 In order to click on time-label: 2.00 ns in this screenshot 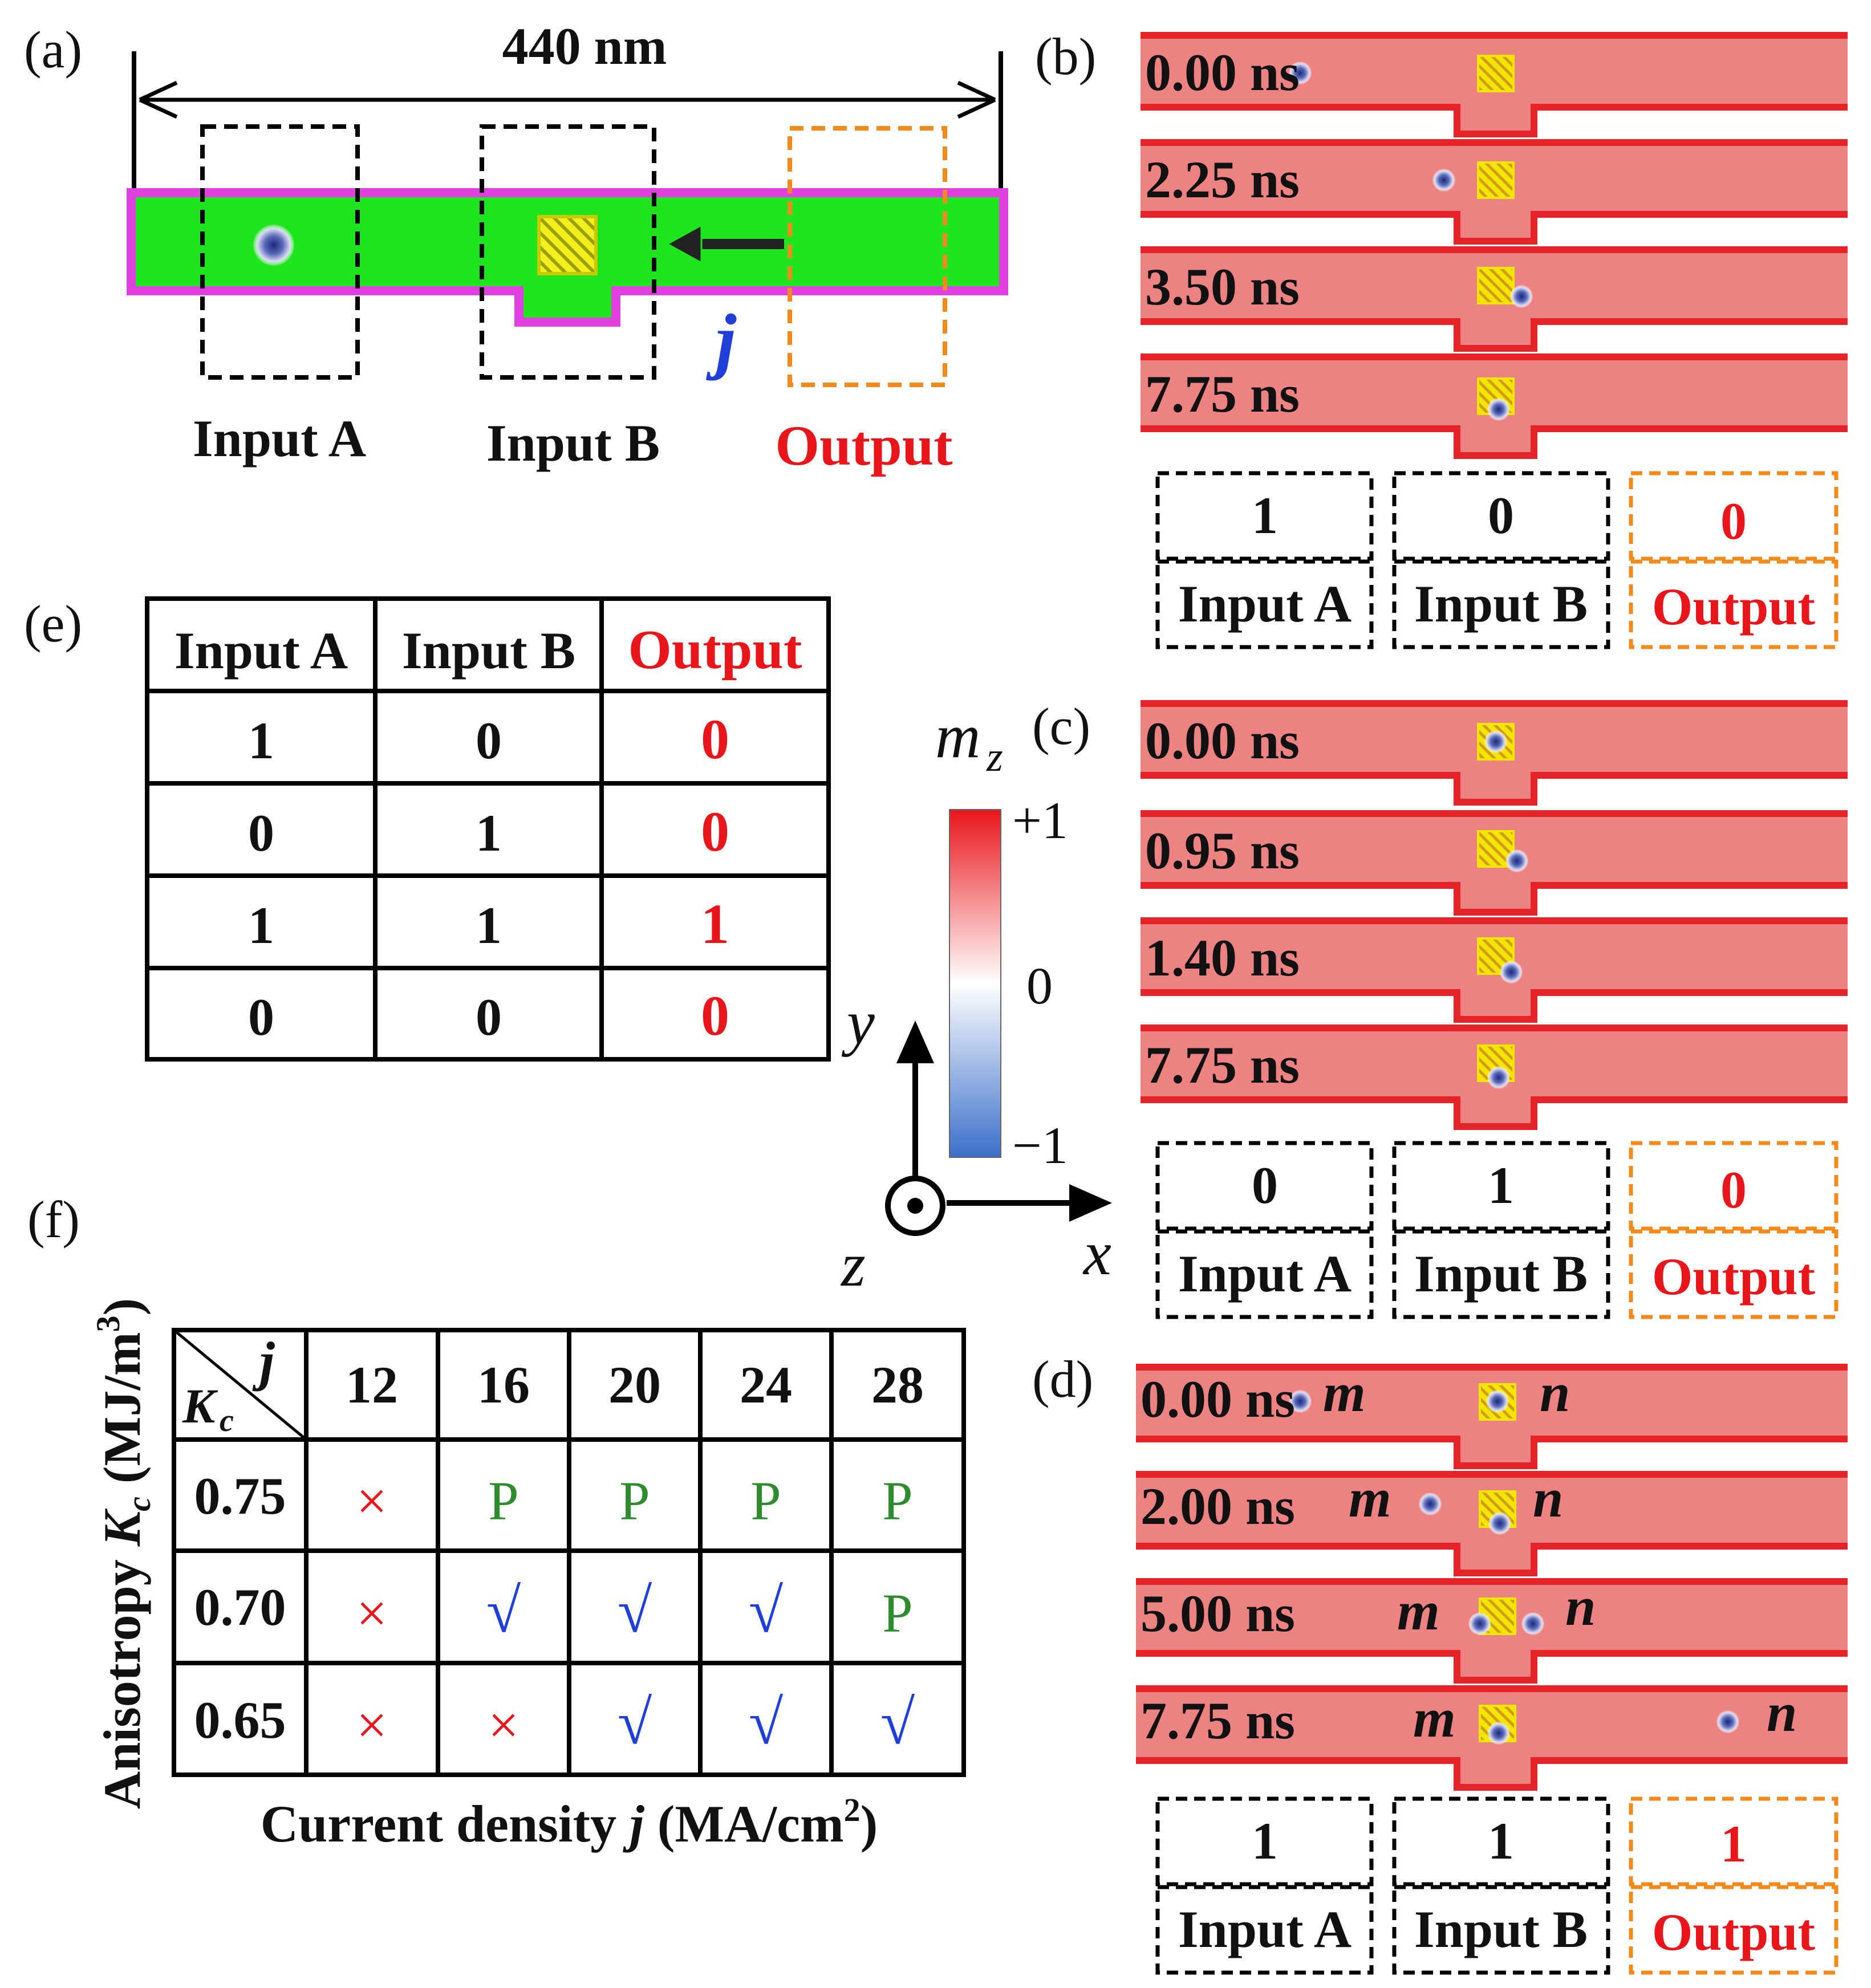, I will do `click(1218, 1506)`.